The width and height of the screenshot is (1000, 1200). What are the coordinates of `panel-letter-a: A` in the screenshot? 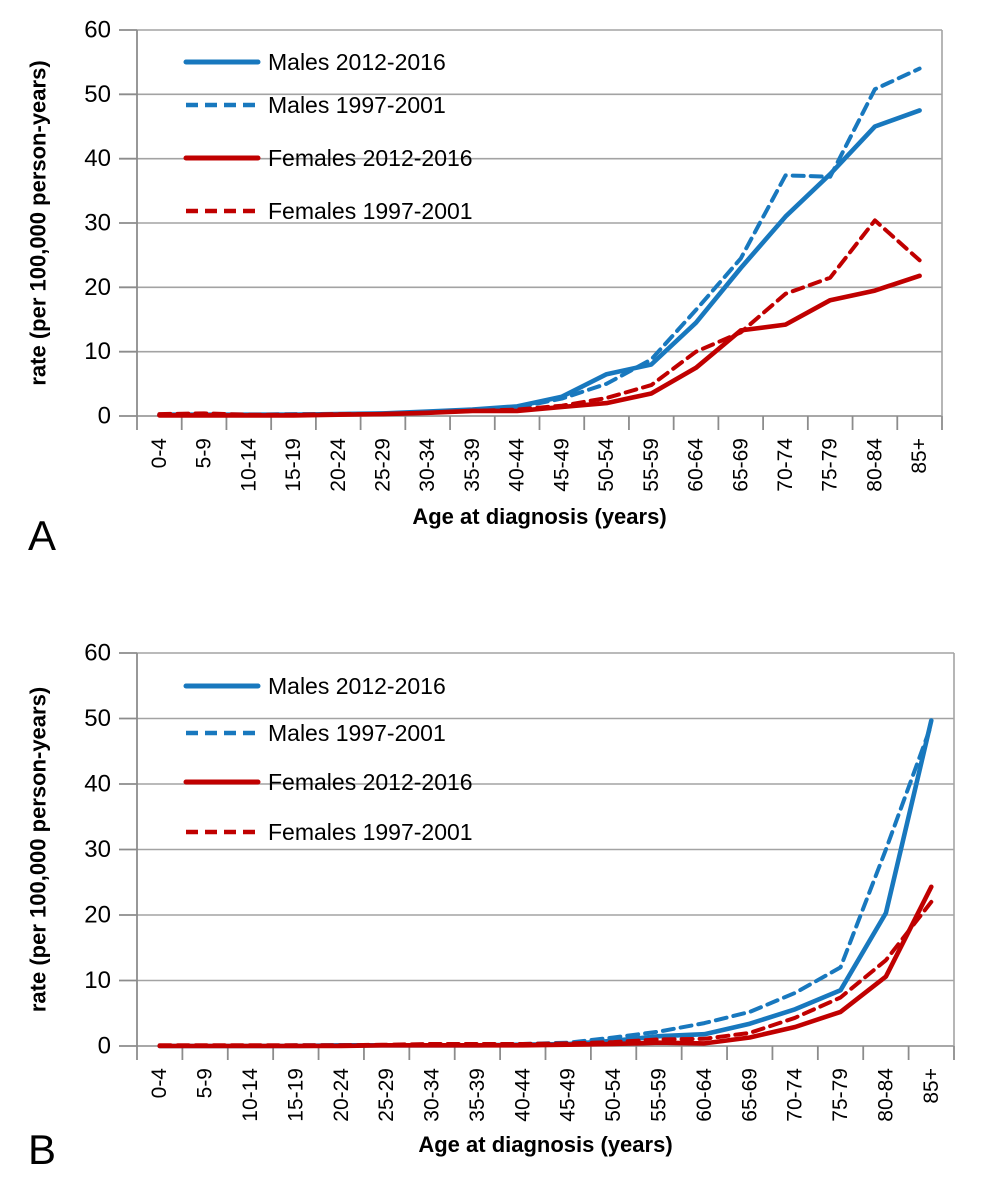 It's located at (42, 535).